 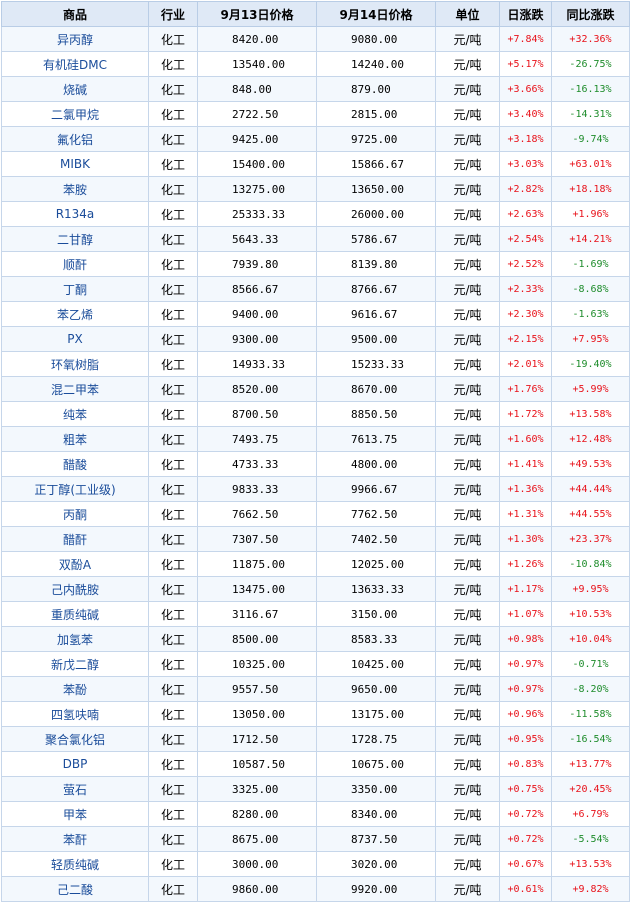 I want to click on price-sep14: 3020.00, so click(x=376, y=864).